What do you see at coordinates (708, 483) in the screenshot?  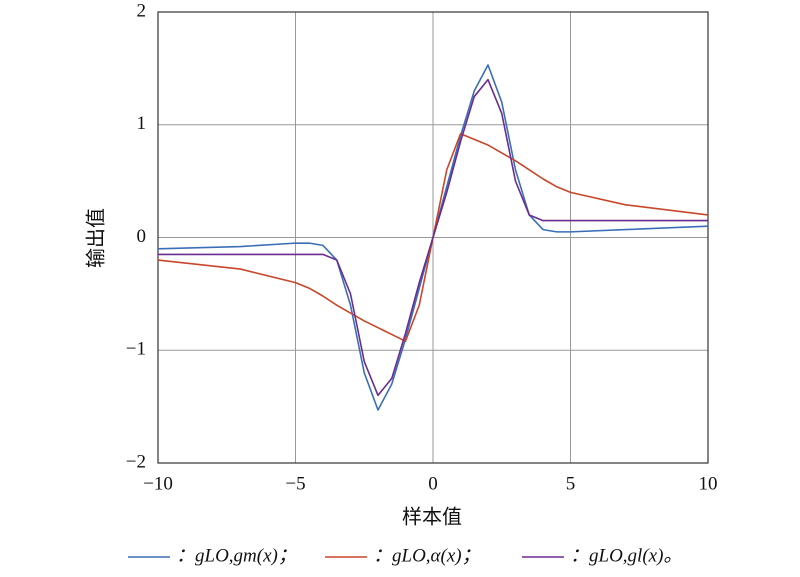 I see `x-tick-label: 10` at bounding box center [708, 483].